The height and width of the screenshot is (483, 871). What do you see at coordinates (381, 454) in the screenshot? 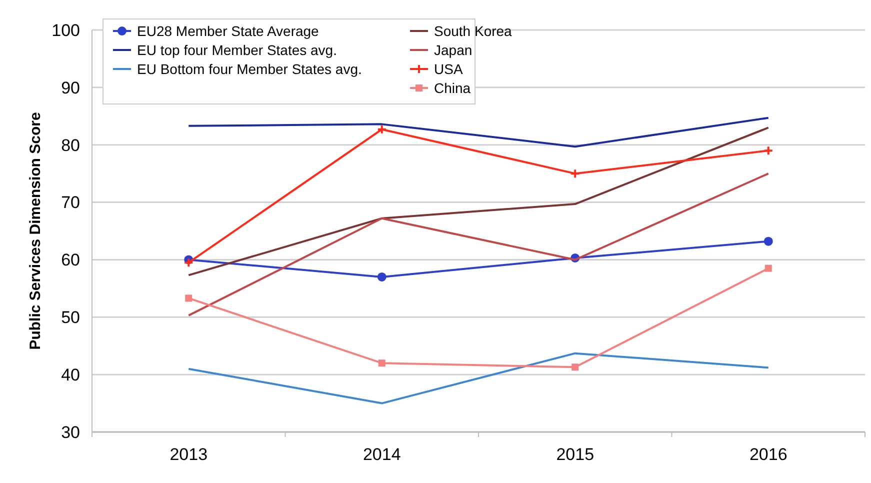
I see `x-tick-label: 2014` at bounding box center [381, 454].